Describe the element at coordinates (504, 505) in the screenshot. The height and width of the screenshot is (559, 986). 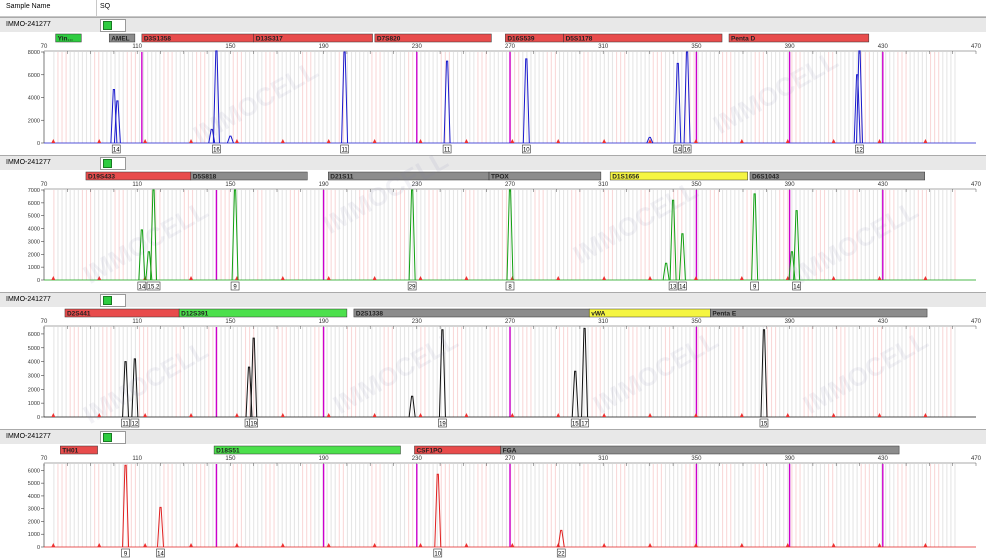
I see `allele-bins` at that location.